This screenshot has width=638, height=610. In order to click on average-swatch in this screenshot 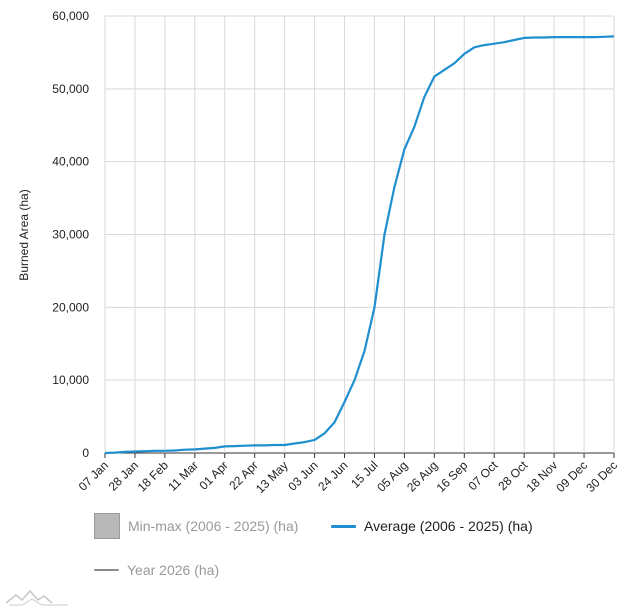, I will do `click(343, 526)`.